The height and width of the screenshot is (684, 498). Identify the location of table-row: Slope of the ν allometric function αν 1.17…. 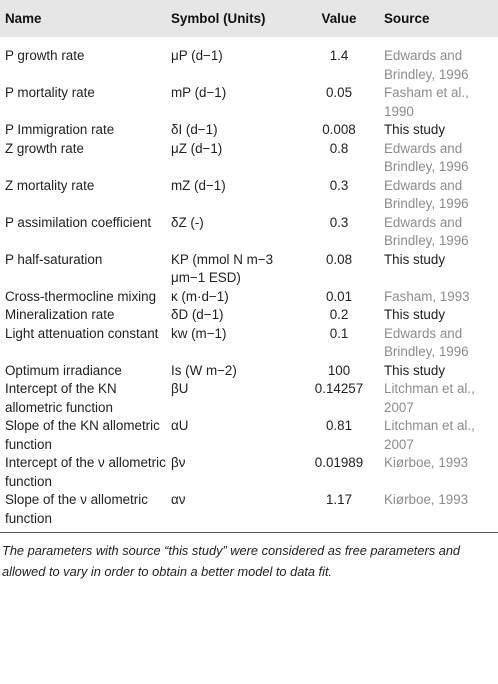
(249, 512).